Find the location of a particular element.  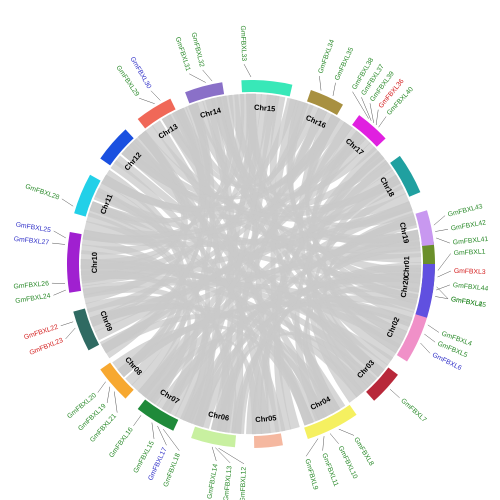

gene-label-gmfbxl22: GmFBXL22 is located at coordinates (41, 333).